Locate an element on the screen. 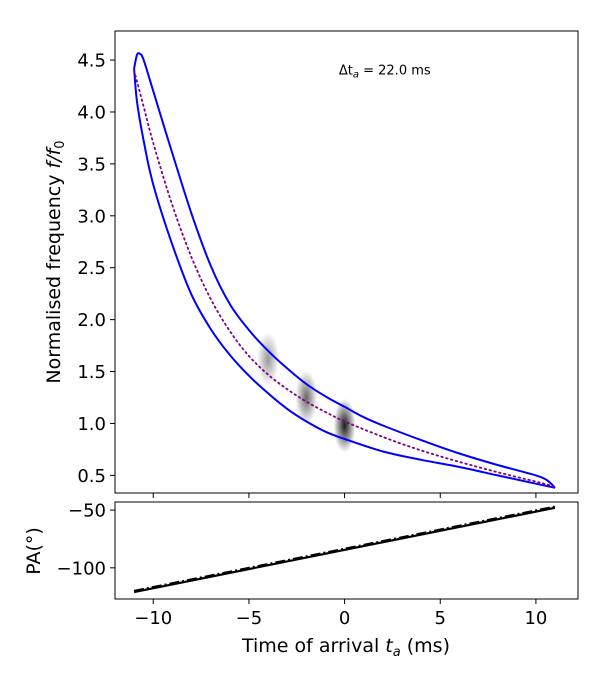 The height and width of the screenshot is (680, 600). burst-layer is located at coordinates (306, 392).